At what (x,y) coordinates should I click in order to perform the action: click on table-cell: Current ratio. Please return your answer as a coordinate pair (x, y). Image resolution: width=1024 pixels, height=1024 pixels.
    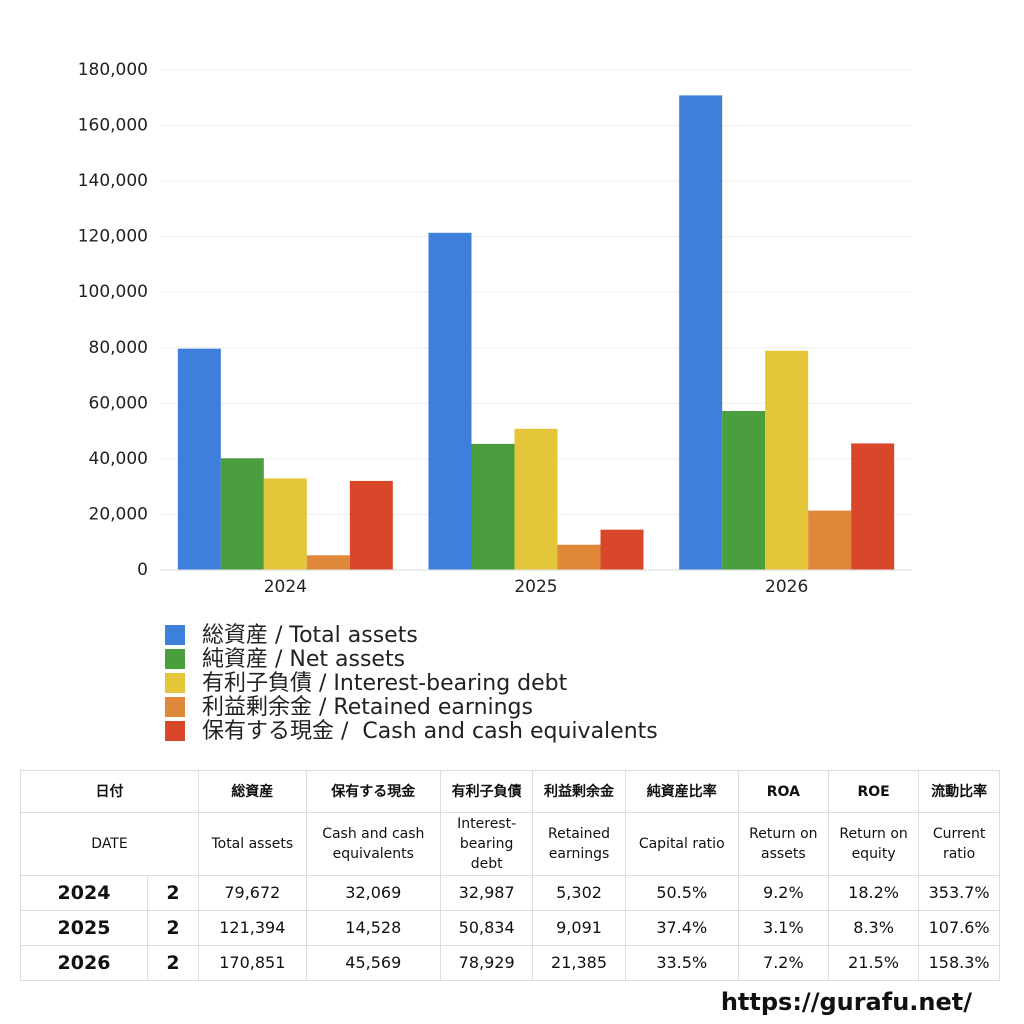
    Looking at the image, I should click on (959, 844).